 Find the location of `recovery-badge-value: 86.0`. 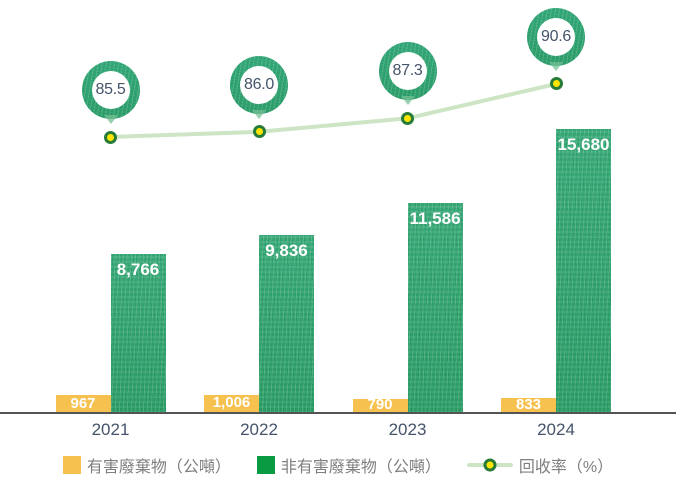

recovery-badge-value: 86.0 is located at coordinates (259, 84).